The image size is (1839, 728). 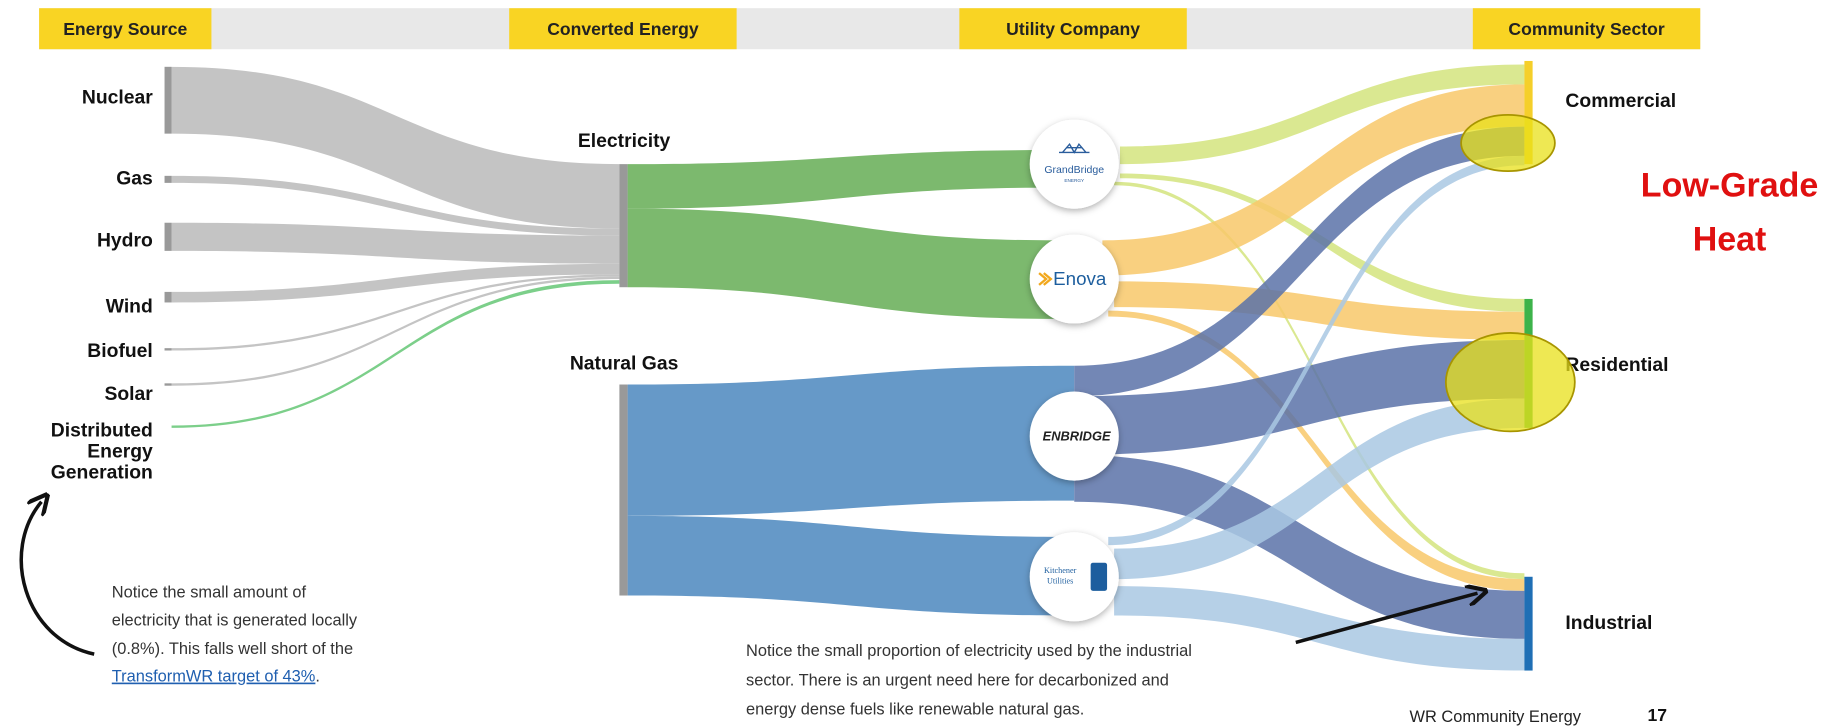 I want to click on converted-label: Electricity, so click(x=624, y=141).